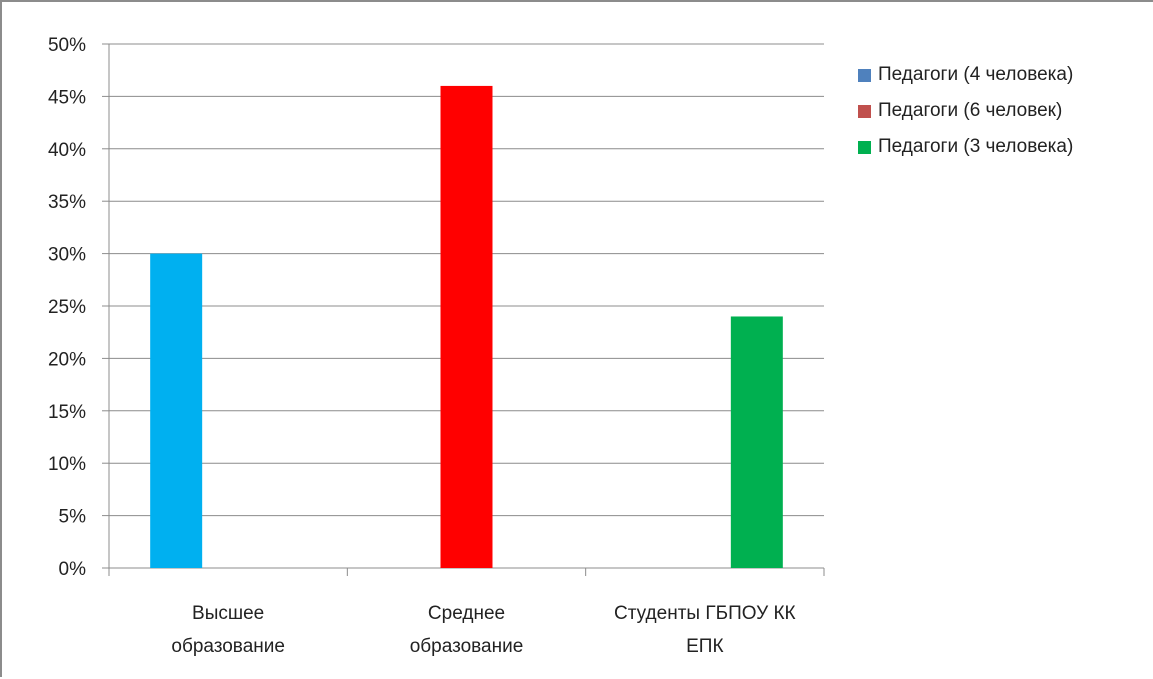  I want to click on y-tick-label-1: 5%, so click(73, 517).